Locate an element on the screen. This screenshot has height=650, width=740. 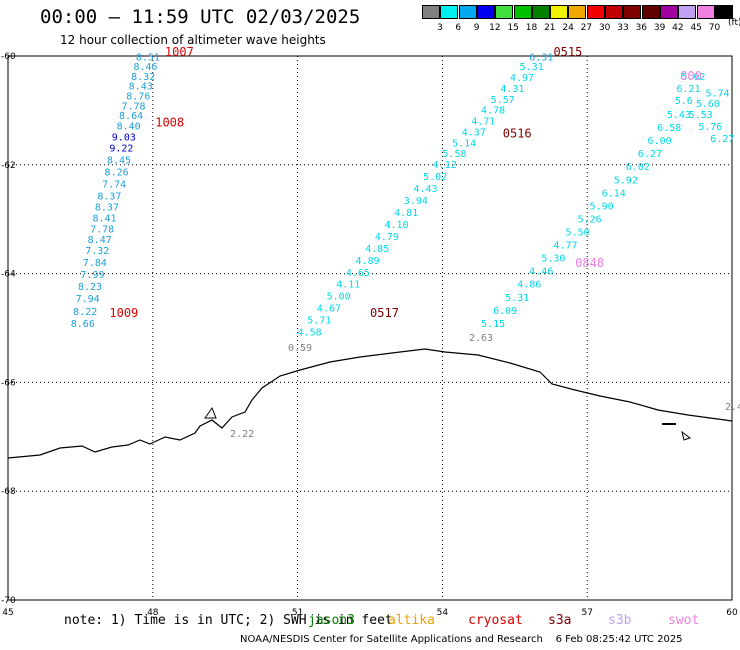
satellite-label: s3a is located at coordinates (560, 620).